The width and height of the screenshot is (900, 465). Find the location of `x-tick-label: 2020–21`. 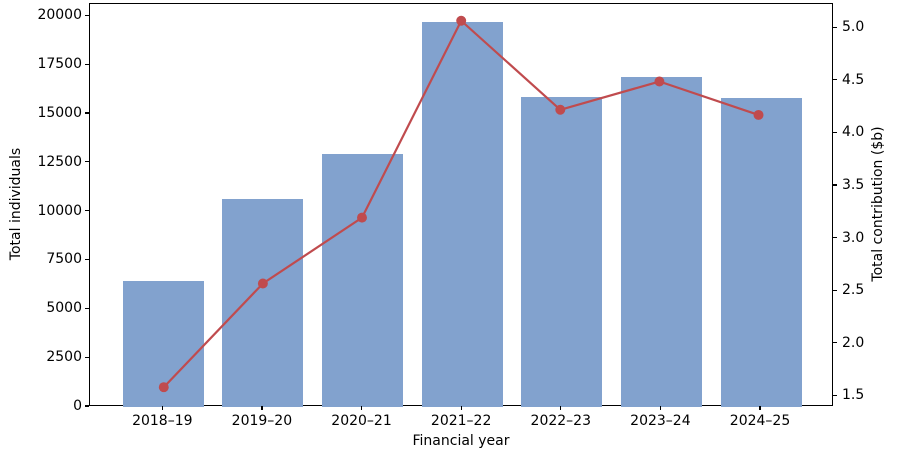

x-tick-label: 2020–21 is located at coordinates (361, 421).